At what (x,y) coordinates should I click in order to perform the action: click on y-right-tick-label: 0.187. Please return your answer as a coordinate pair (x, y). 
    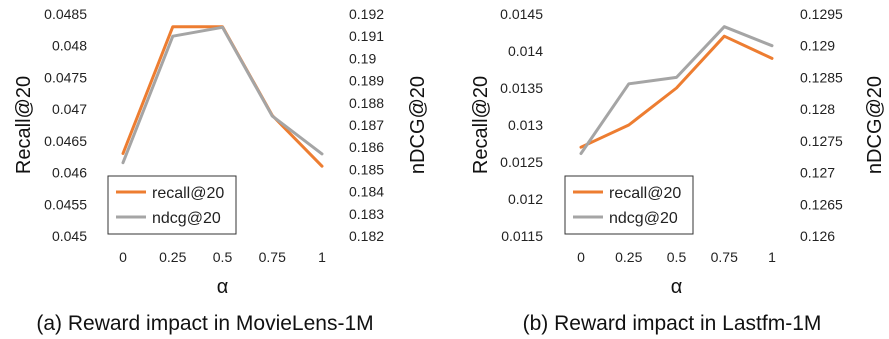
    Looking at the image, I should click on (366, 125).